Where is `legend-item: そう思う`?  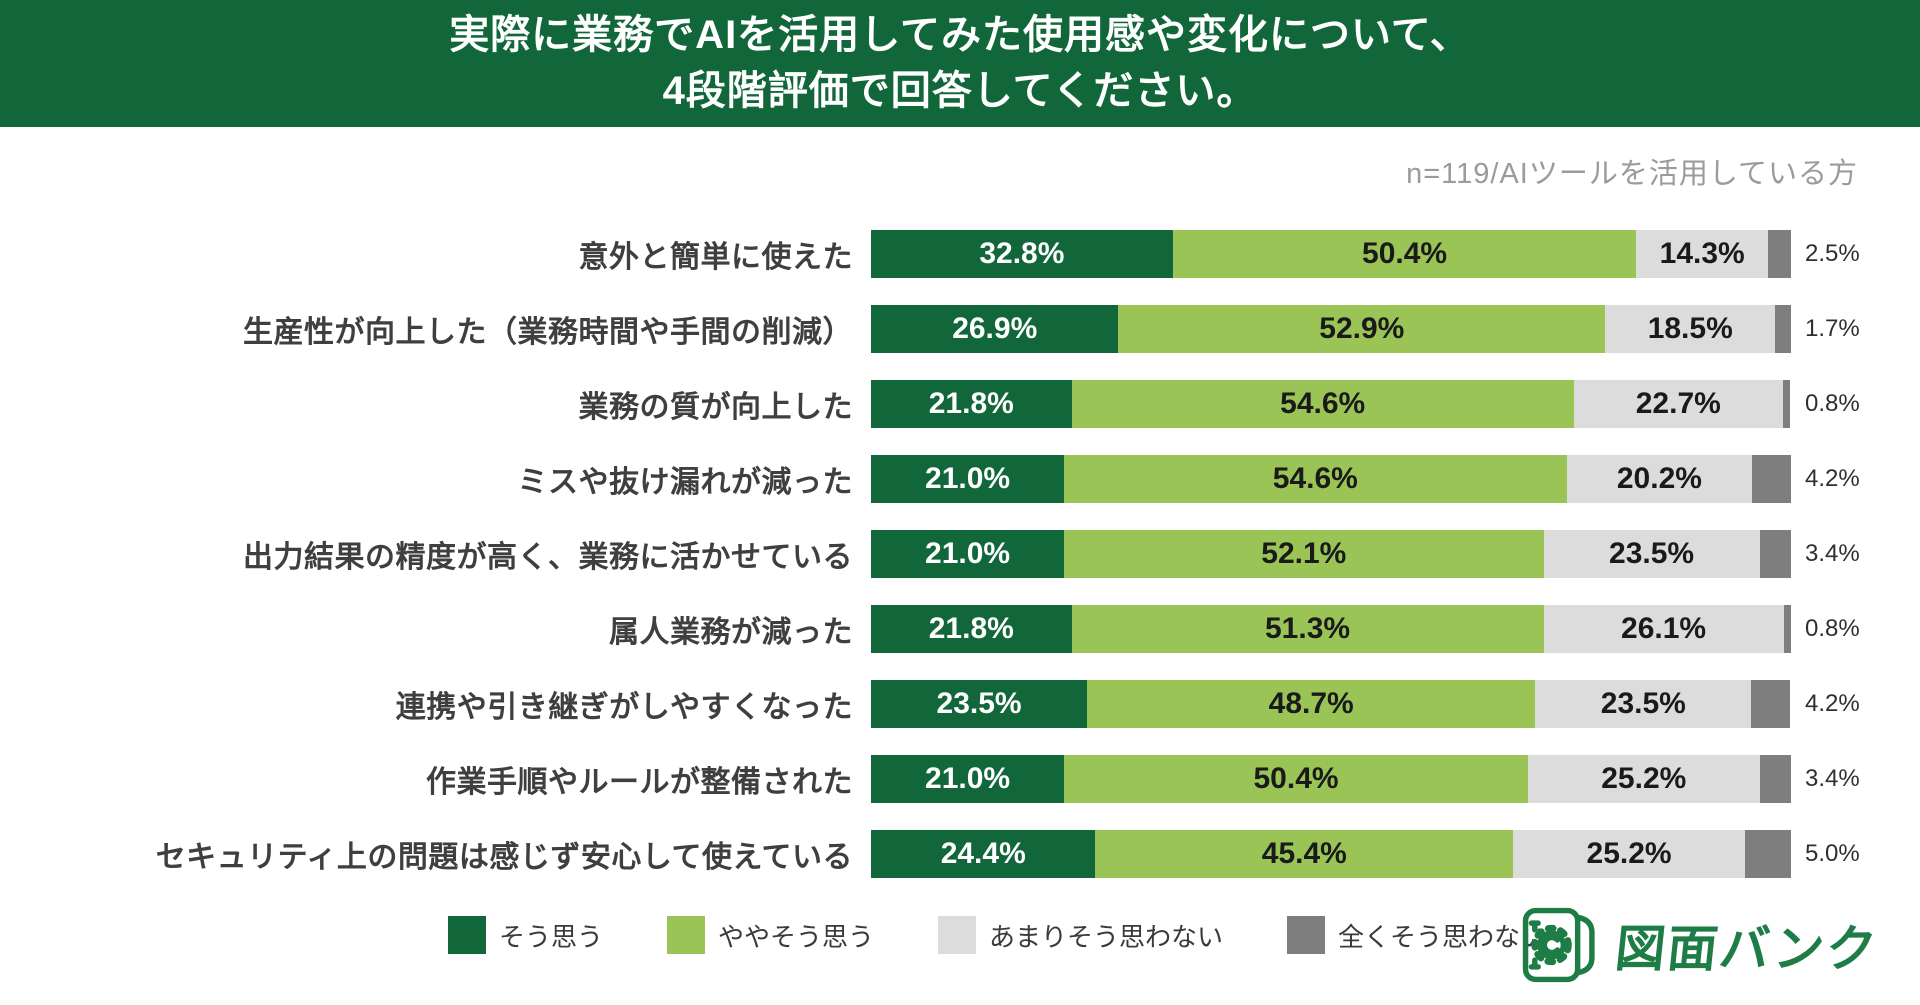
legend-item: そう思う is located at coordinates (525, 935).